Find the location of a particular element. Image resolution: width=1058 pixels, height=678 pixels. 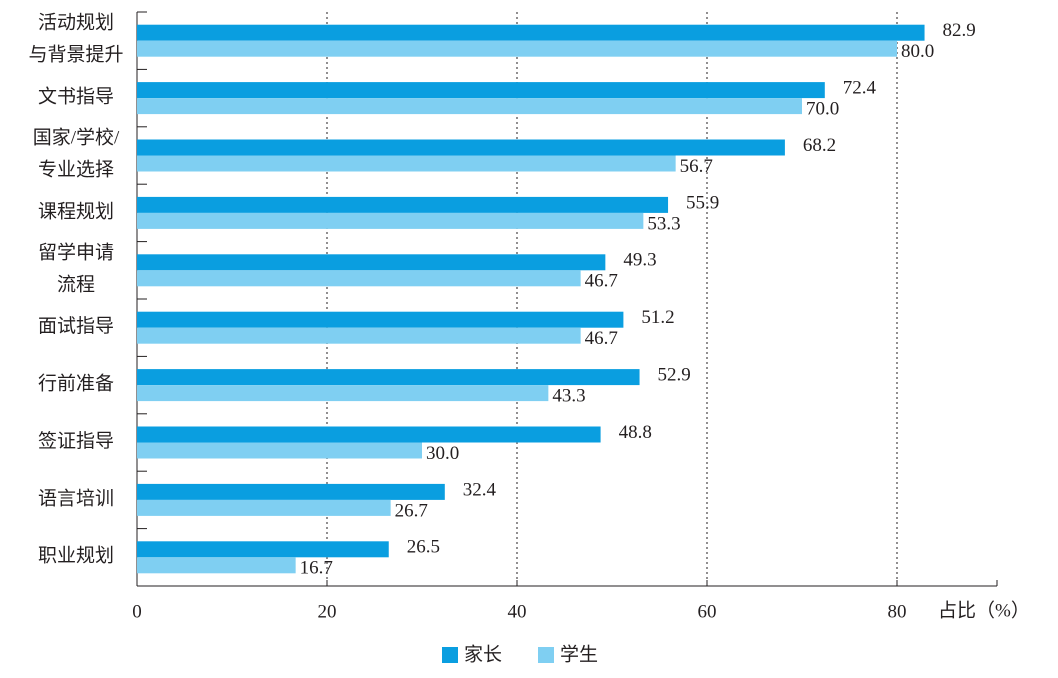

y-tick-label: 课程规划 is located at coordinates (76, 211).